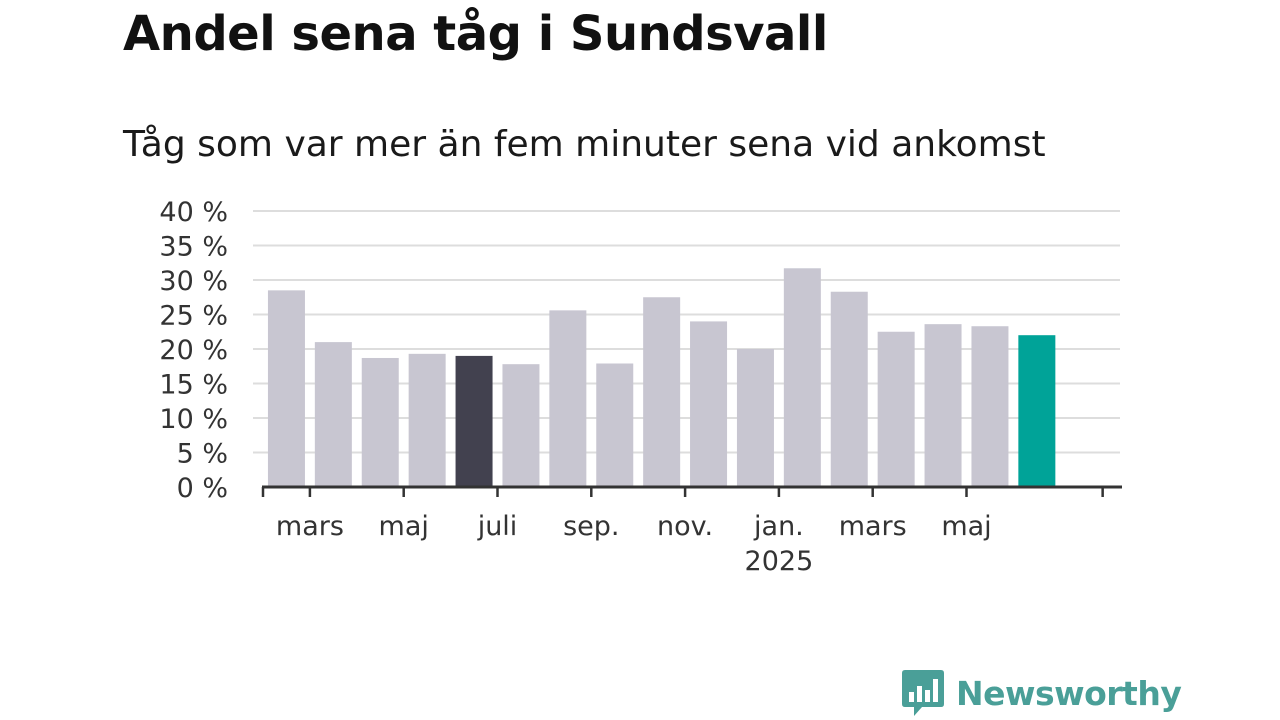 This screenshot has height=720, width=1280. What do you see at coordinates (193, 247) in the screenshot?
I see `y-tick-label: 35 %` at bounding box center [193, 247].